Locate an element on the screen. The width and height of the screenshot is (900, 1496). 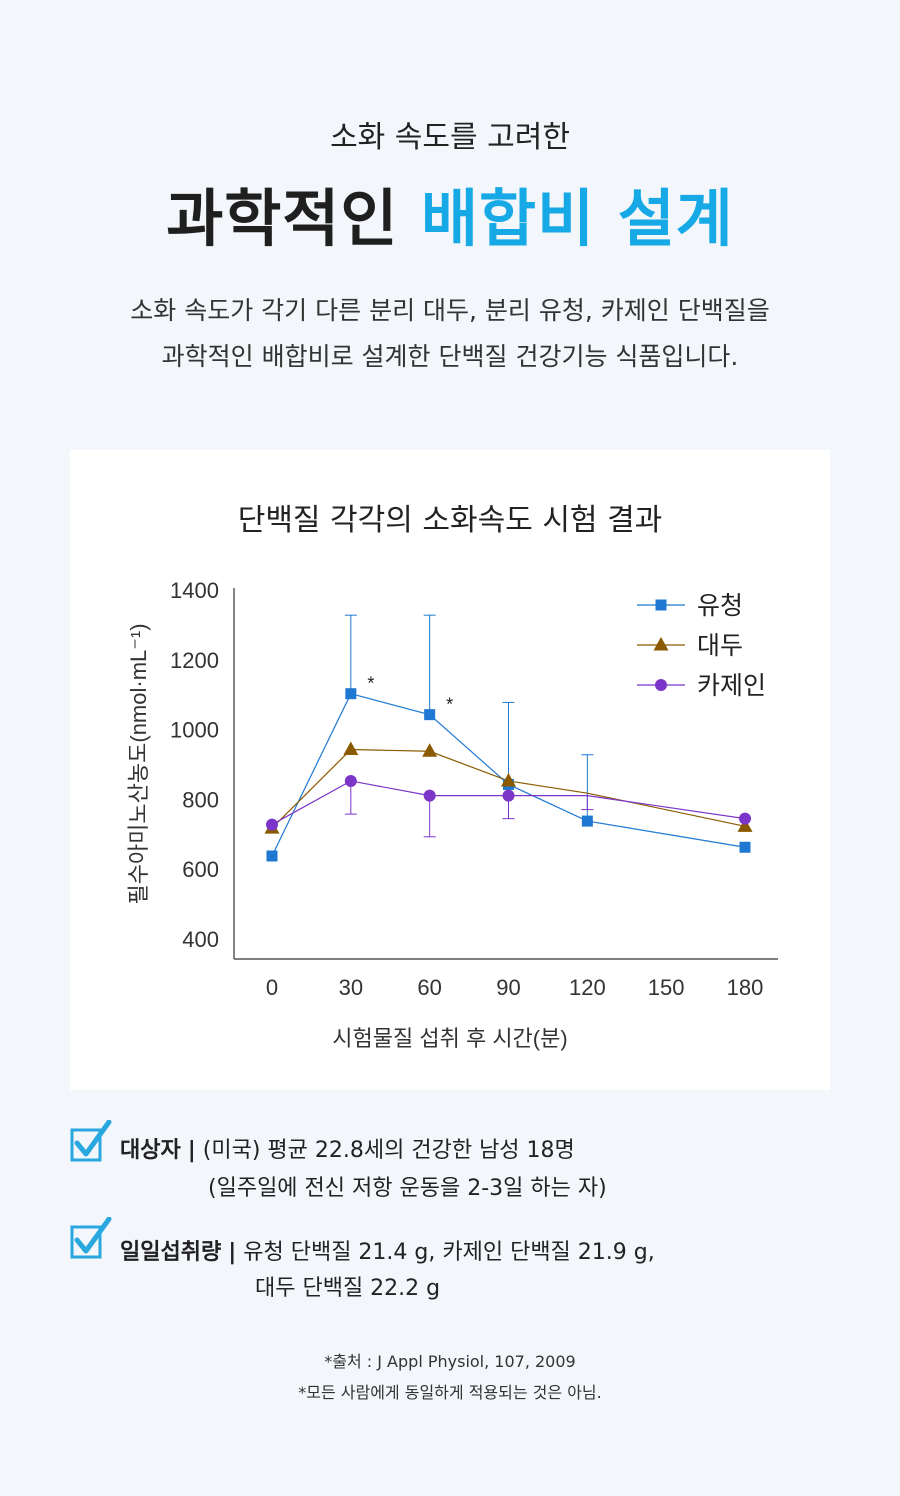
y-axis-label: 필수아미노산농도(nmol·mL⁻¹) is located at coordinates (138, 763).